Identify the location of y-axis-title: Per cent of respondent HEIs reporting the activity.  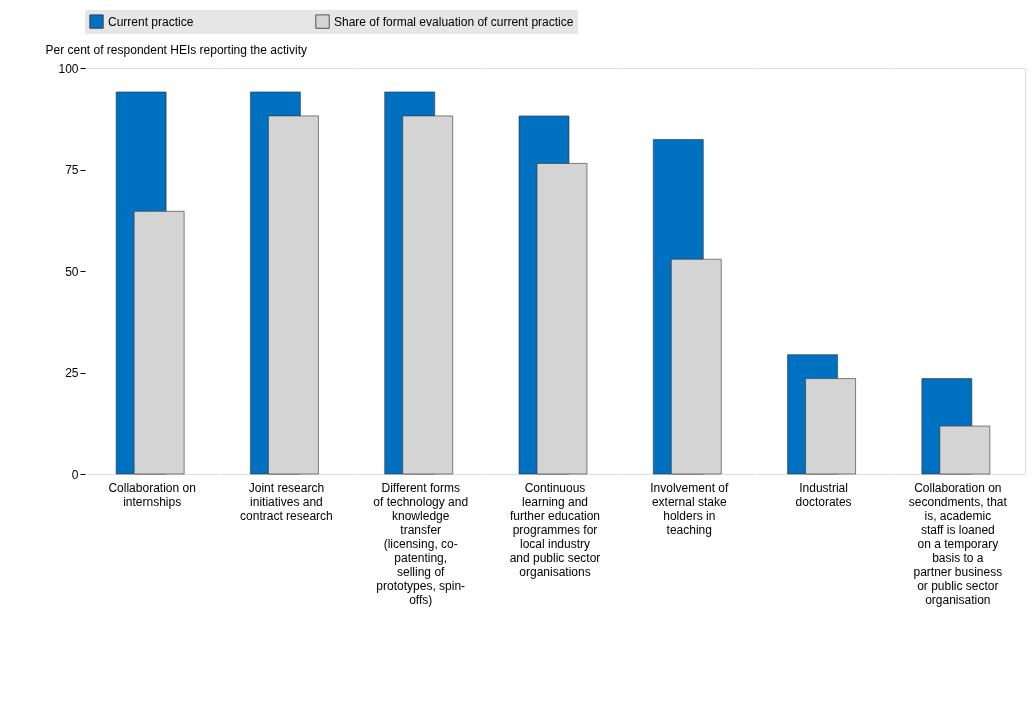
(176, 49).